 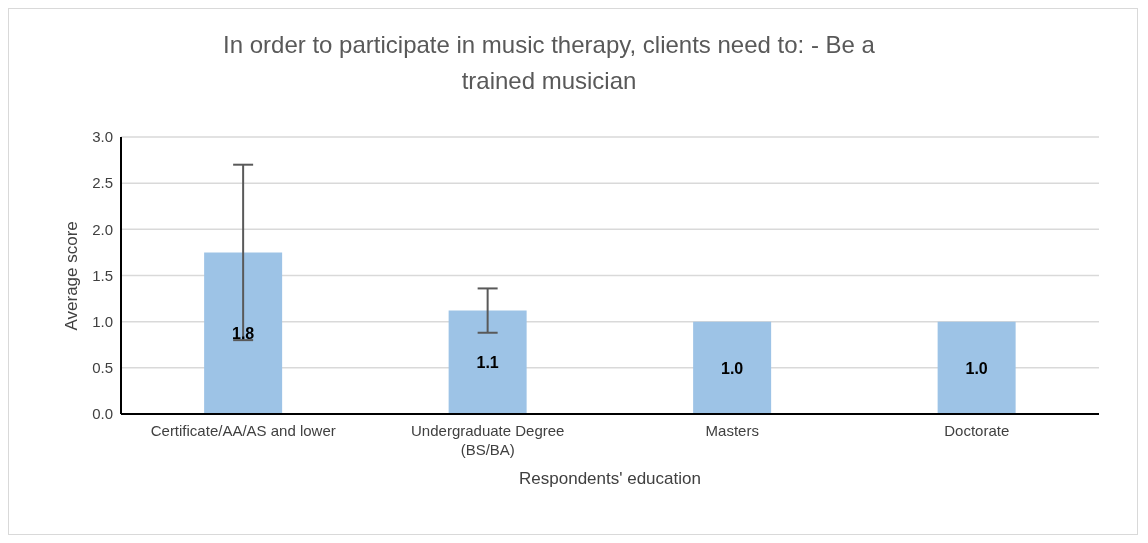 What do you see at coordinates (102, 137) in the screenshot?
I see `y-tick-label: 3.0` at bounding box center [102, 137].